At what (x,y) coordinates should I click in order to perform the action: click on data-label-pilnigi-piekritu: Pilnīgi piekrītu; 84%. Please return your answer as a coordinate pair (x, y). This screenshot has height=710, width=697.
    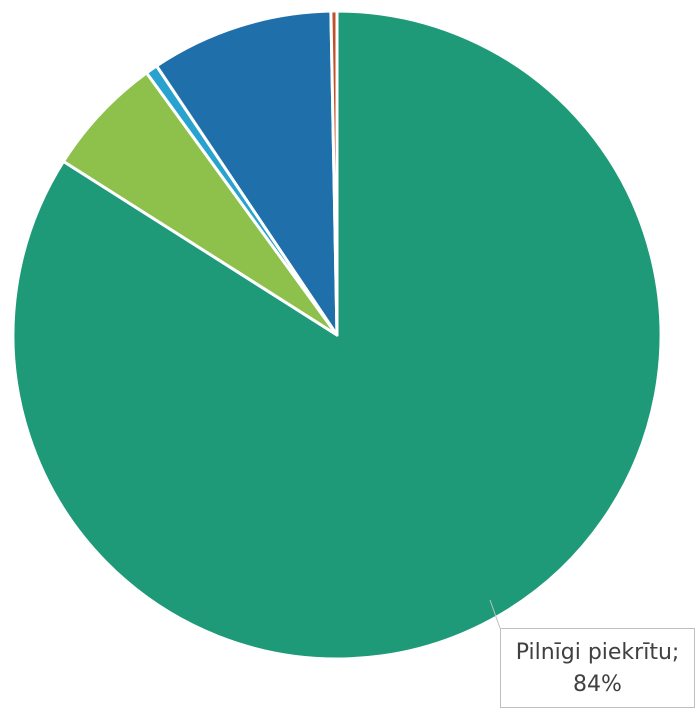
    Looking at the image, I should click on (597, 668).